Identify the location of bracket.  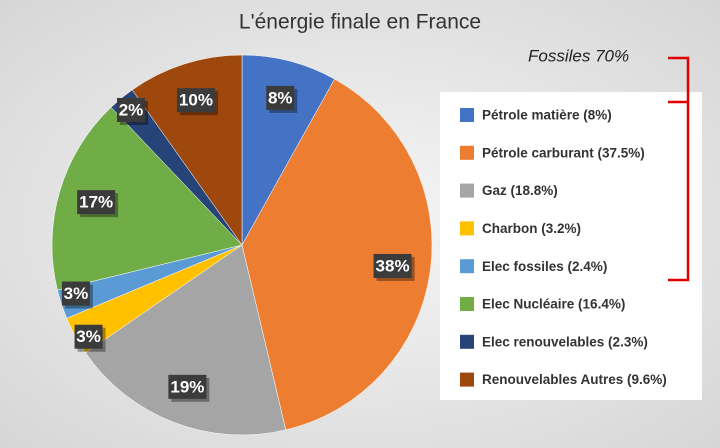
(679, 169).